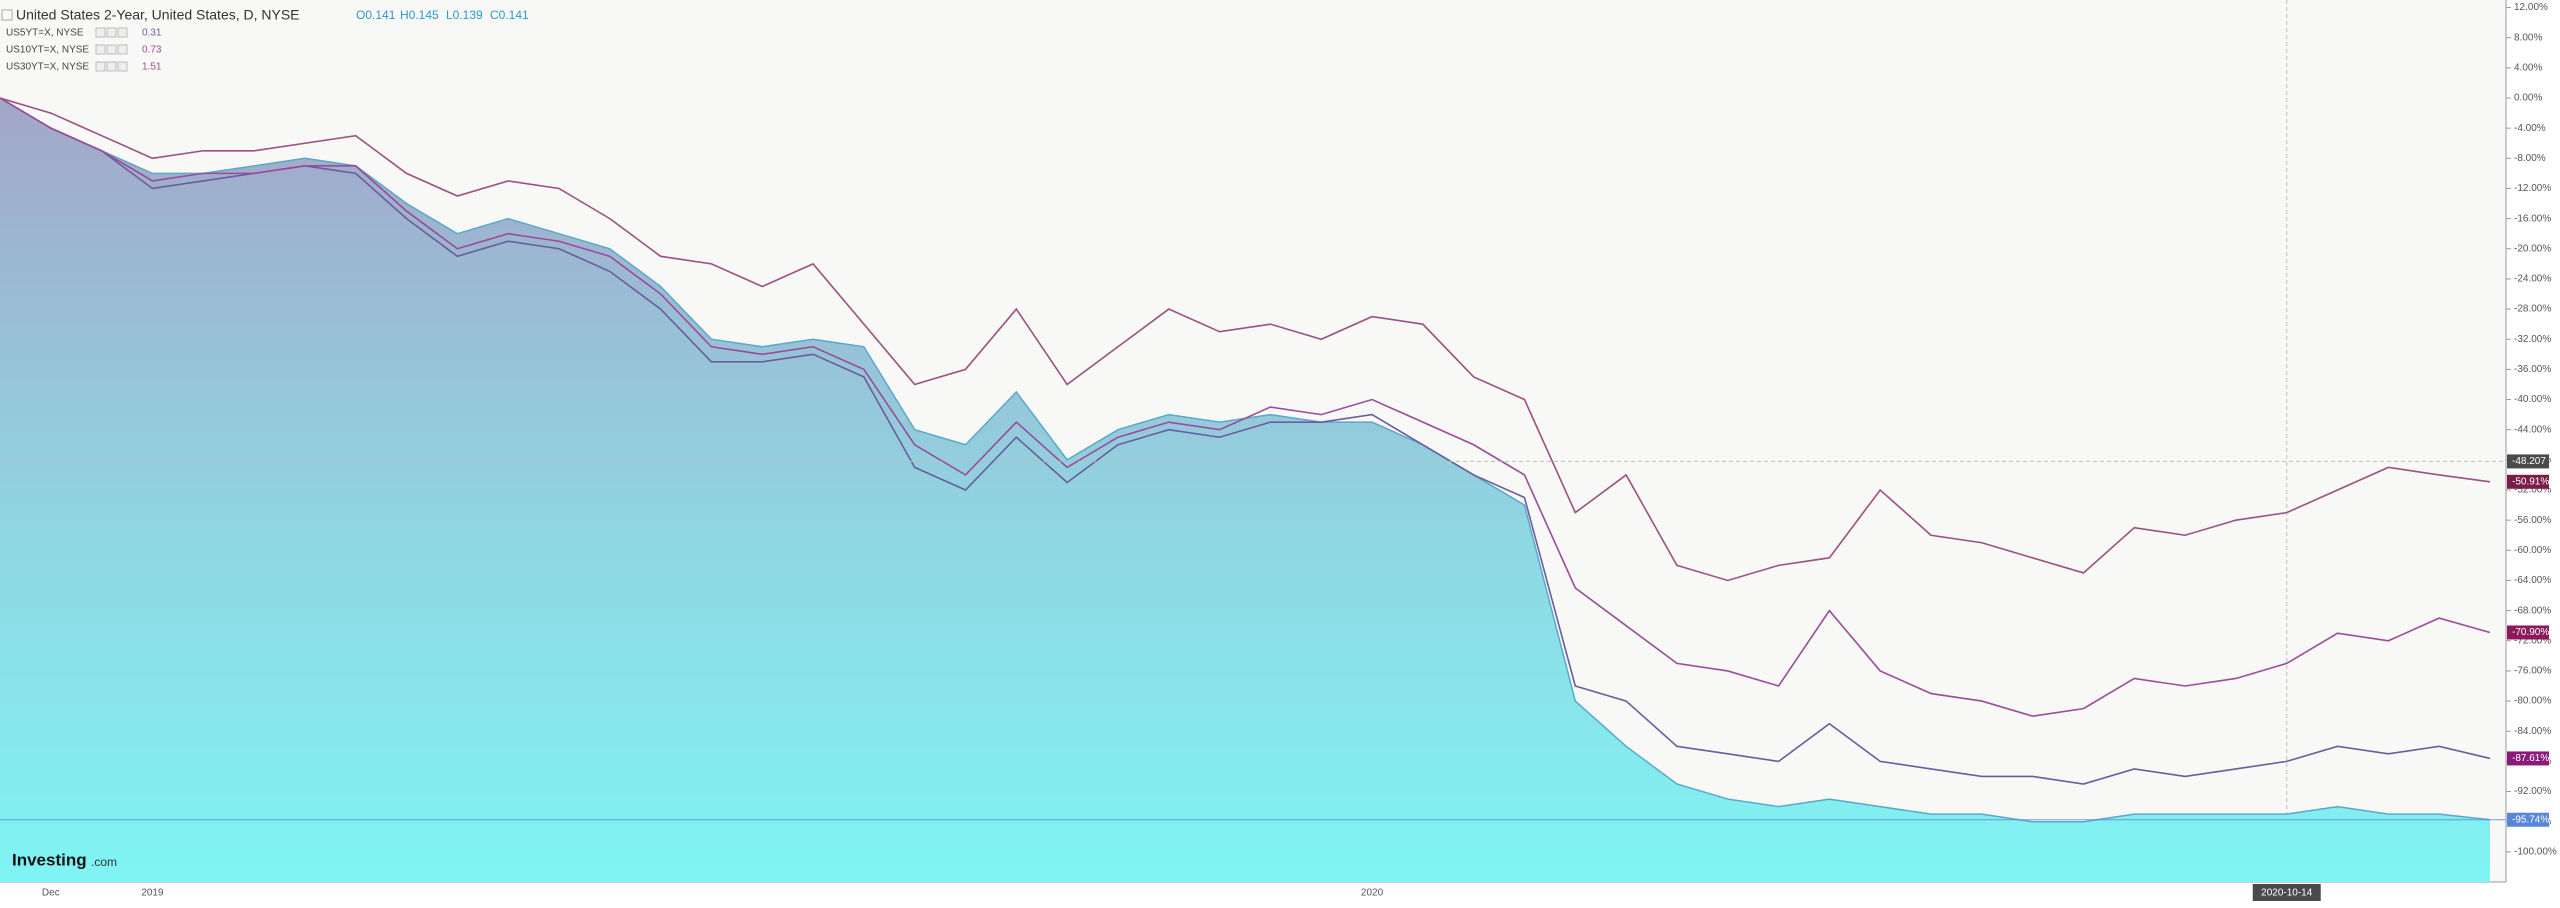 The height and width of the screenshot is (908, 2560). Describe the element at coordinates (2532, 429) in the screenshot. I see `y-tick-label: -44.00%` at that location.